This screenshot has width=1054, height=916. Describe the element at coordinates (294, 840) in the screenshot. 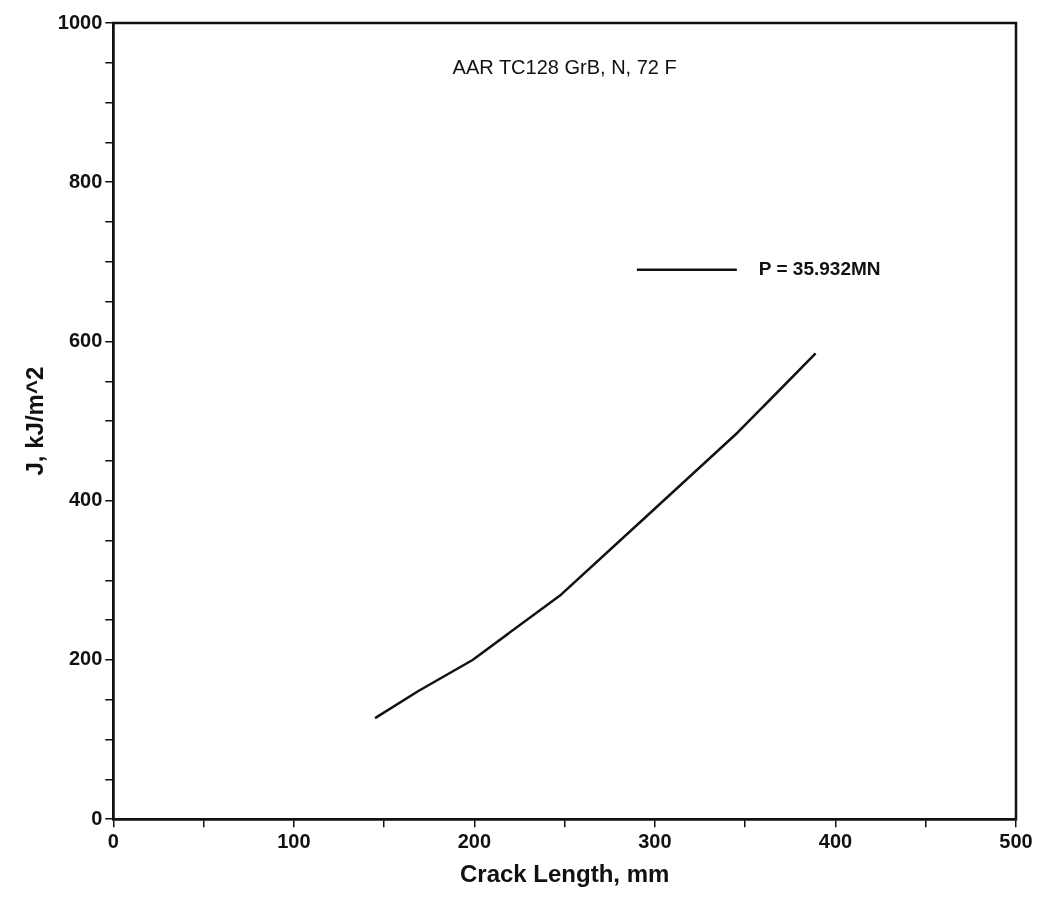

I see `x-tick-label: 100` at that location.